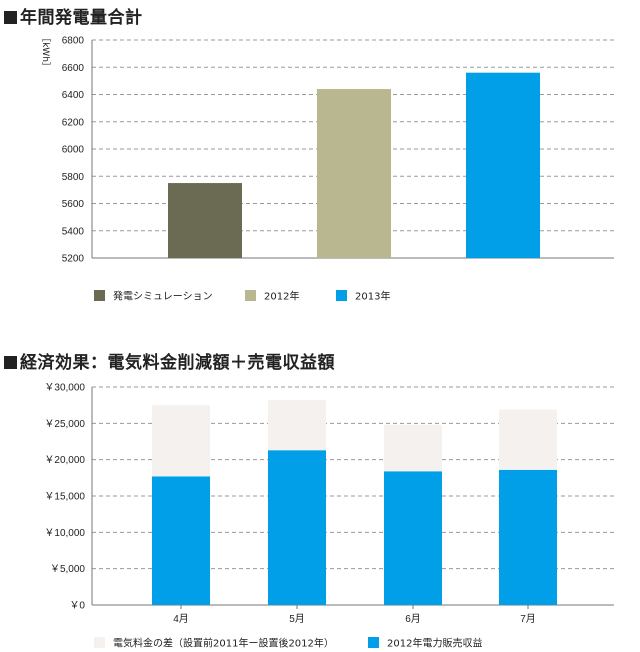  I want to click on ytick-label: 6000, so click(73, 150).